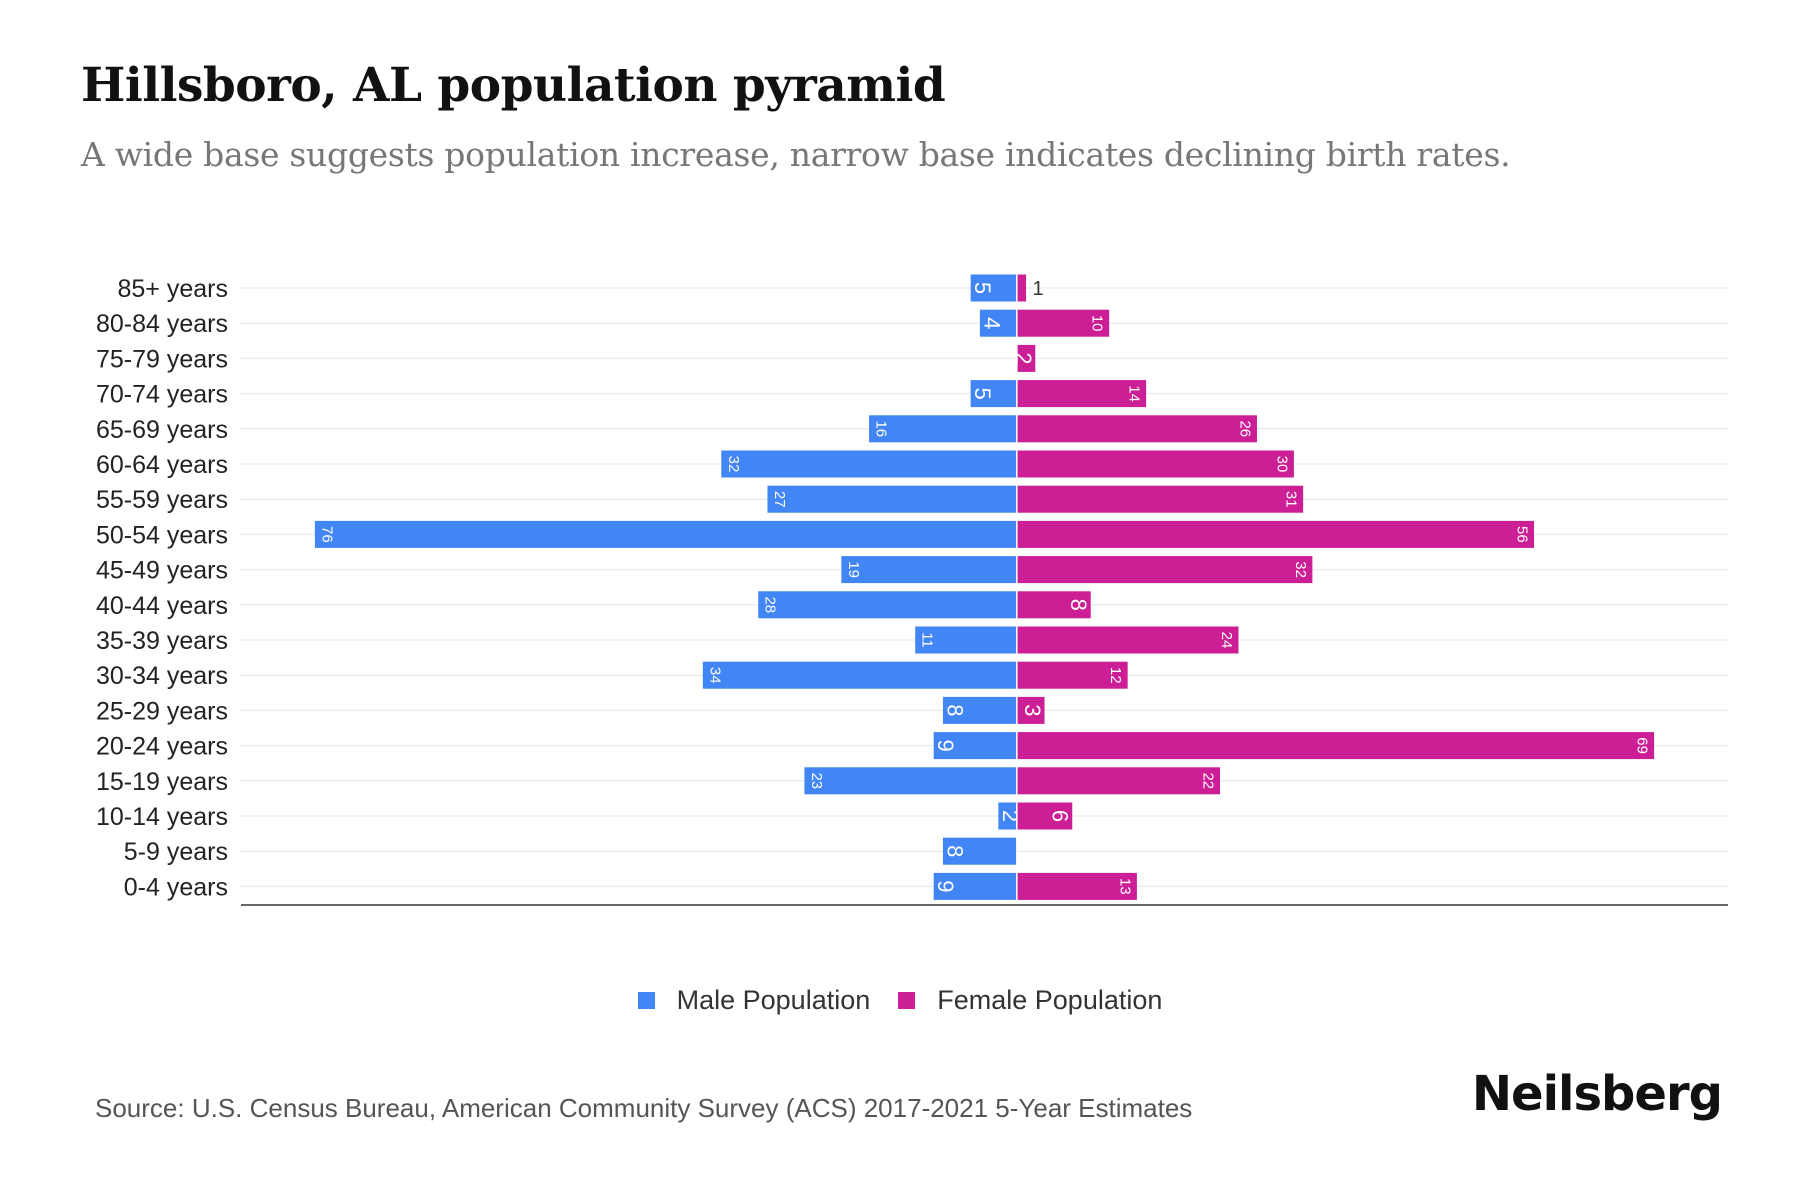  Describe the element at coordinates (162, 535) in the screenshot. I see `age-group-label: 50-54 years` at that location.